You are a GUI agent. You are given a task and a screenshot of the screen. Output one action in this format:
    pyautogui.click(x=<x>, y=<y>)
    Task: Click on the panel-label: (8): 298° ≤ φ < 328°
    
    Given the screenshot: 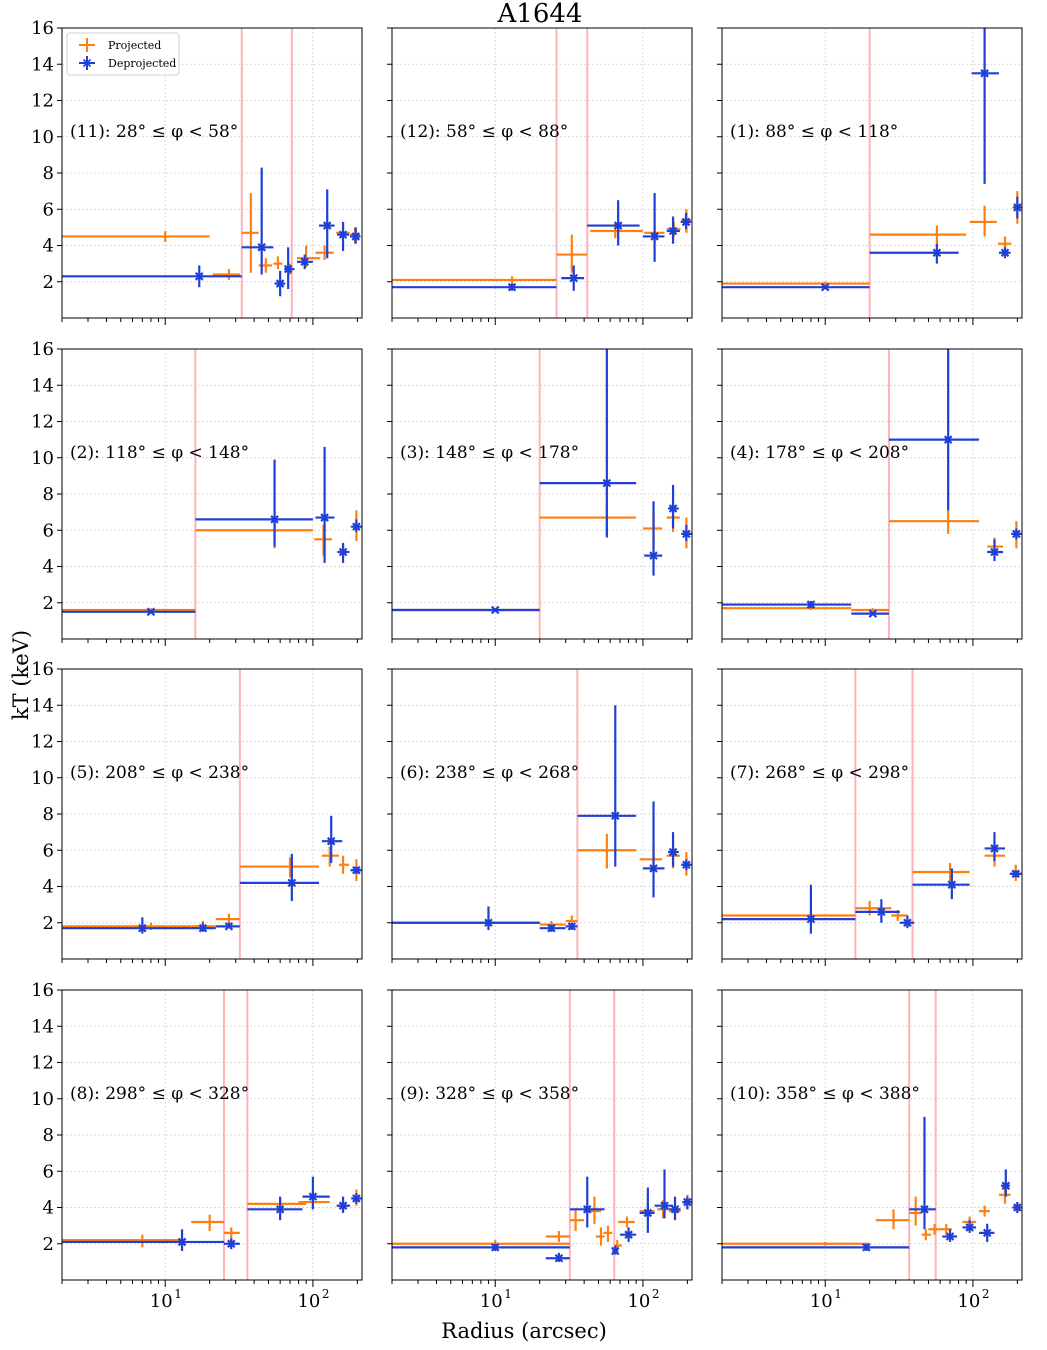 What is the action you would take?
    pyautogui.click(x=159, y=1094)
    